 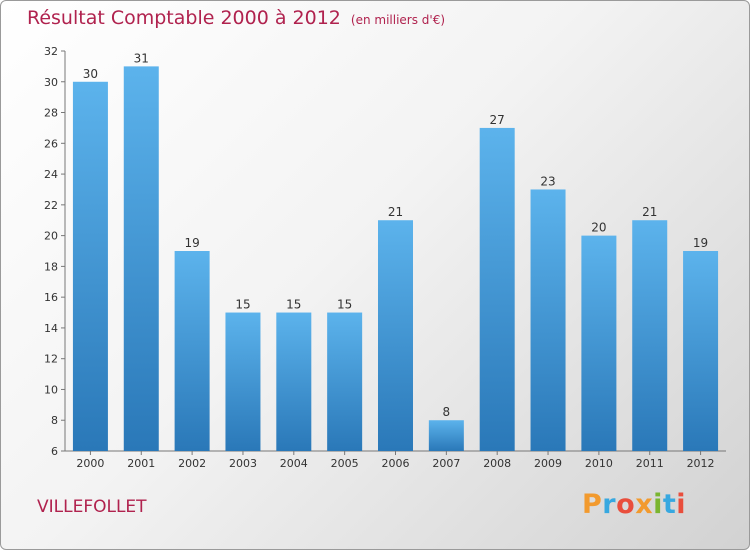 What do you see at coordinates (446, 463) in the screenshot?
I see `x-tick-label: 2007` at bounding box center [446, 463].